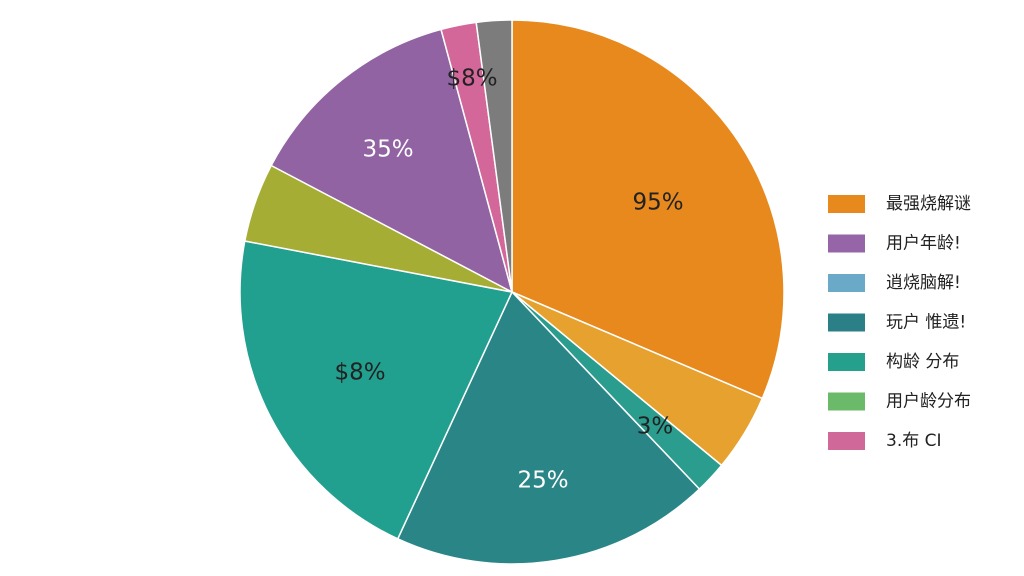 Image resolution: width=1024 pixels, height=576 pixels. I want to click on slice-label: 35%, so click(387, 150).